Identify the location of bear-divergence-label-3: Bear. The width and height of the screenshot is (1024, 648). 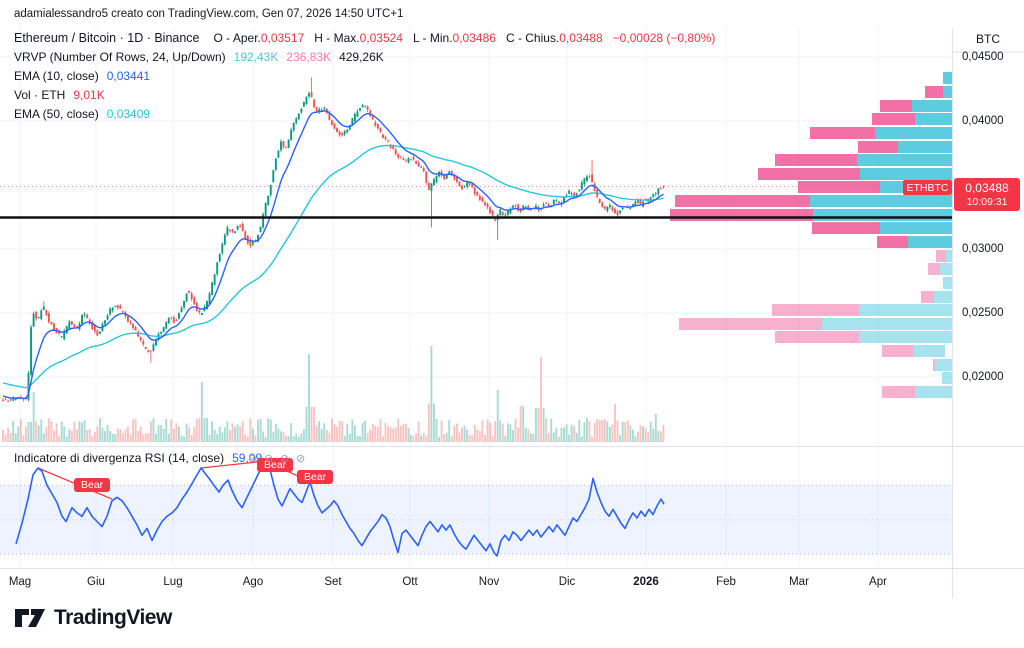
(315, 477).